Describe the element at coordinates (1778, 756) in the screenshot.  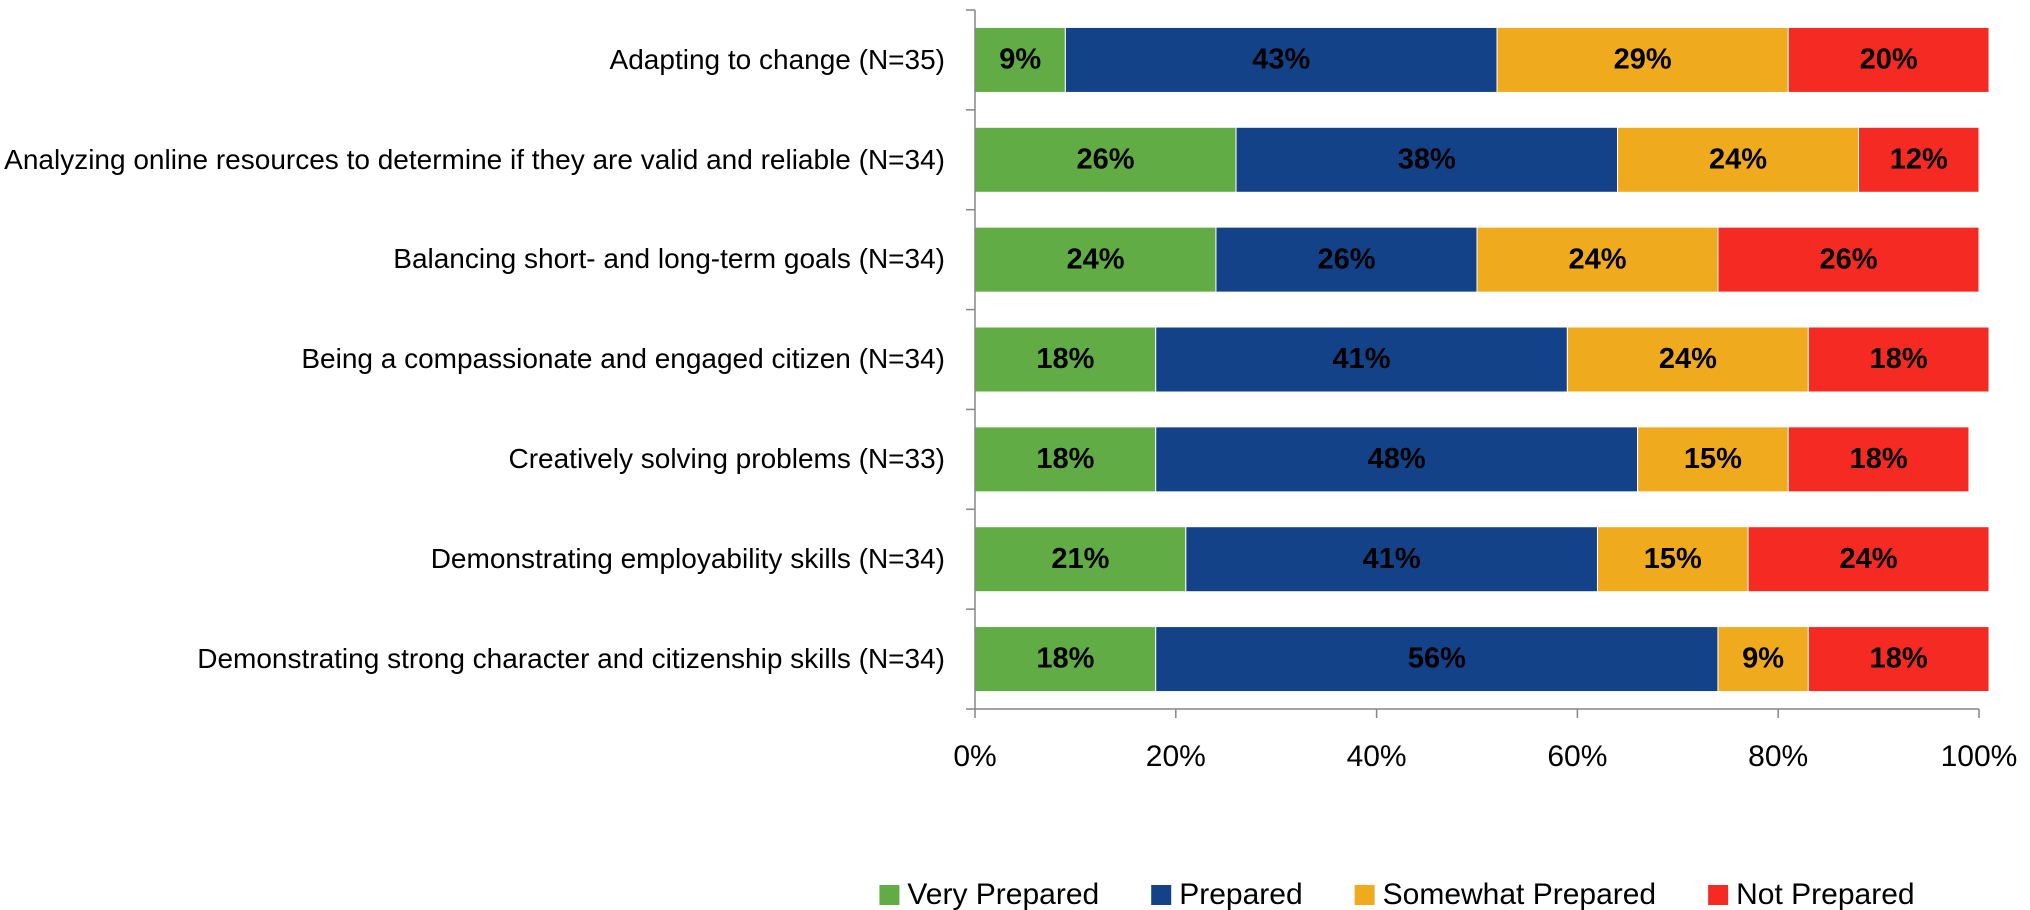
I see `x-tick-label: 80%` at that location.